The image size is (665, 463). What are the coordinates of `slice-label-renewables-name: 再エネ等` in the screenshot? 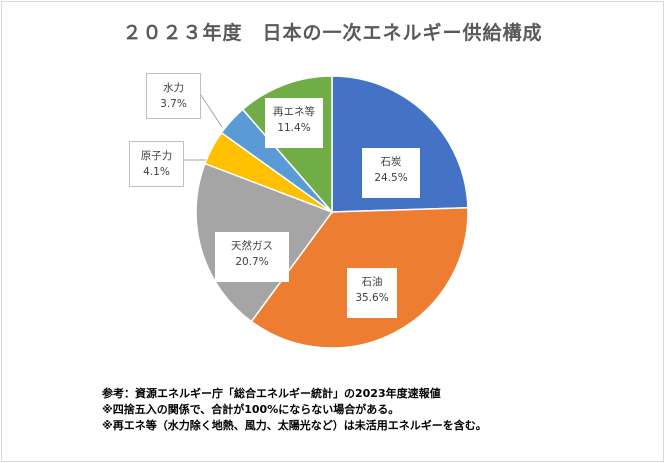 It's located at (294, 112).